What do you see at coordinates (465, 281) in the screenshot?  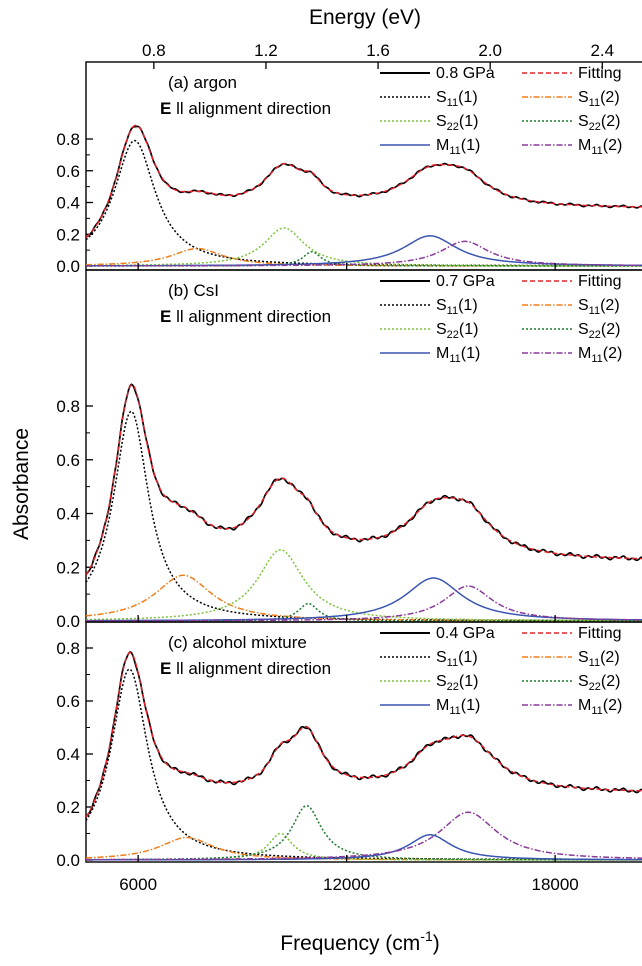 I see `legend-label: 0.7 GPa` at bounding box center [465, 281].